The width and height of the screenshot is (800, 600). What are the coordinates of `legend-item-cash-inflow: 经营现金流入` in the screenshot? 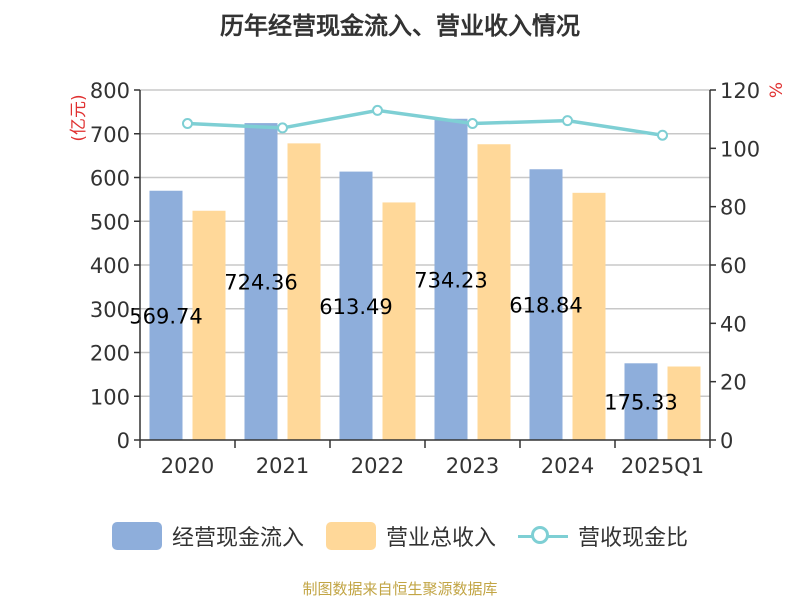 It's located at (207, 536).